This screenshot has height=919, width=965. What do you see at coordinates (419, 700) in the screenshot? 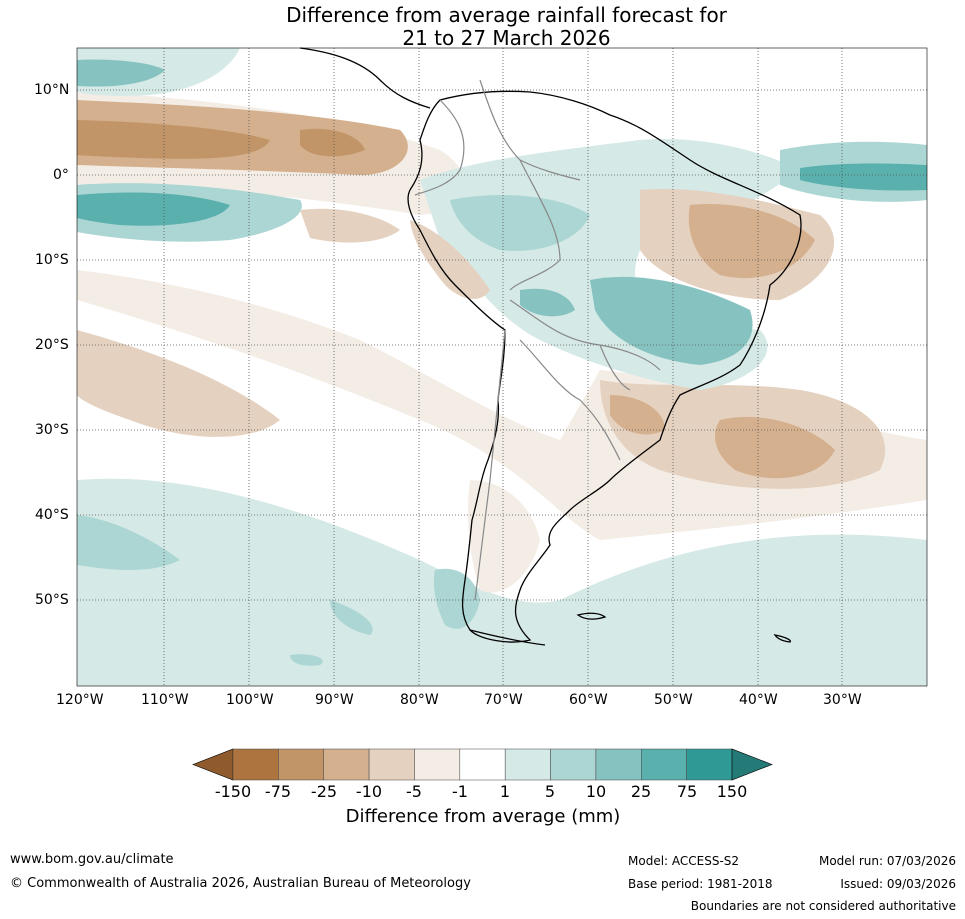
I see `lon-label: 80°W` at bounding box center [419, 700].